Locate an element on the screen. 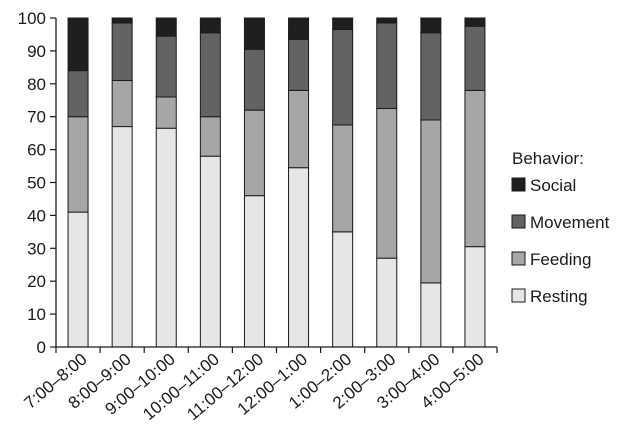 This screenshot has width=630, height=439. legend-label-feeding: Feeding is located at coordinates (560, 259).